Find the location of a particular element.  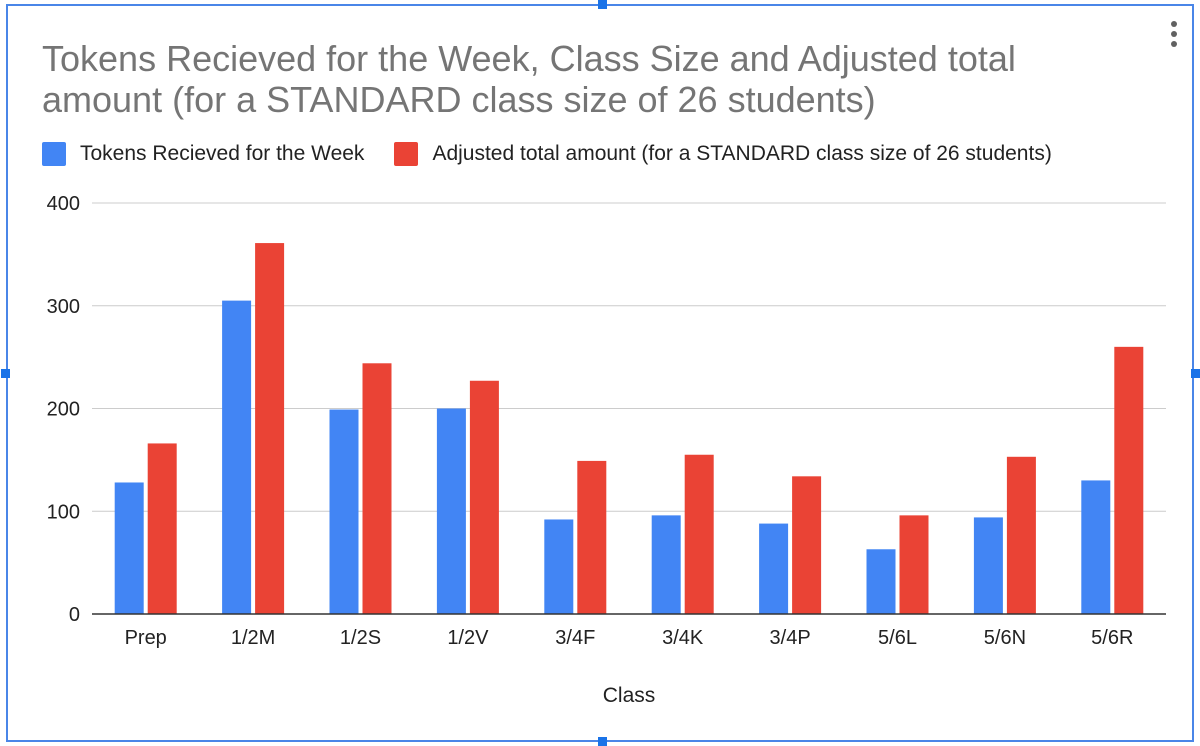

x-tick-label: 3/4P is located at coordinates (790, 638).